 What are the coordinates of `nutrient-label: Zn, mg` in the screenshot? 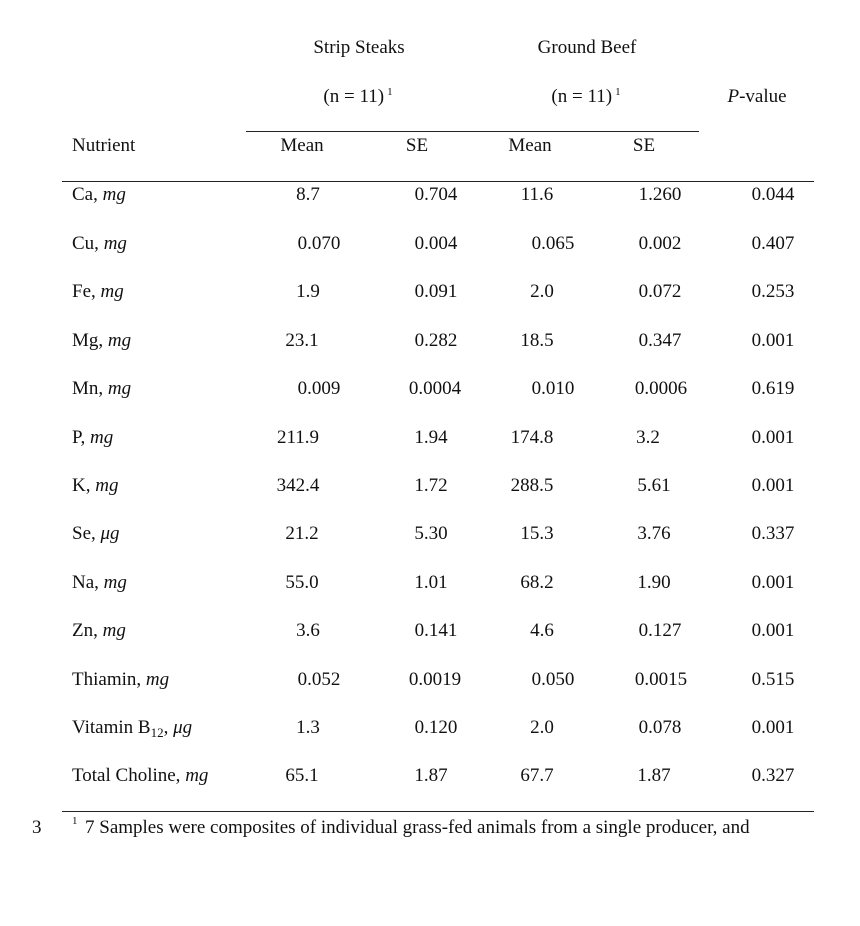 It's located at (99, 630).